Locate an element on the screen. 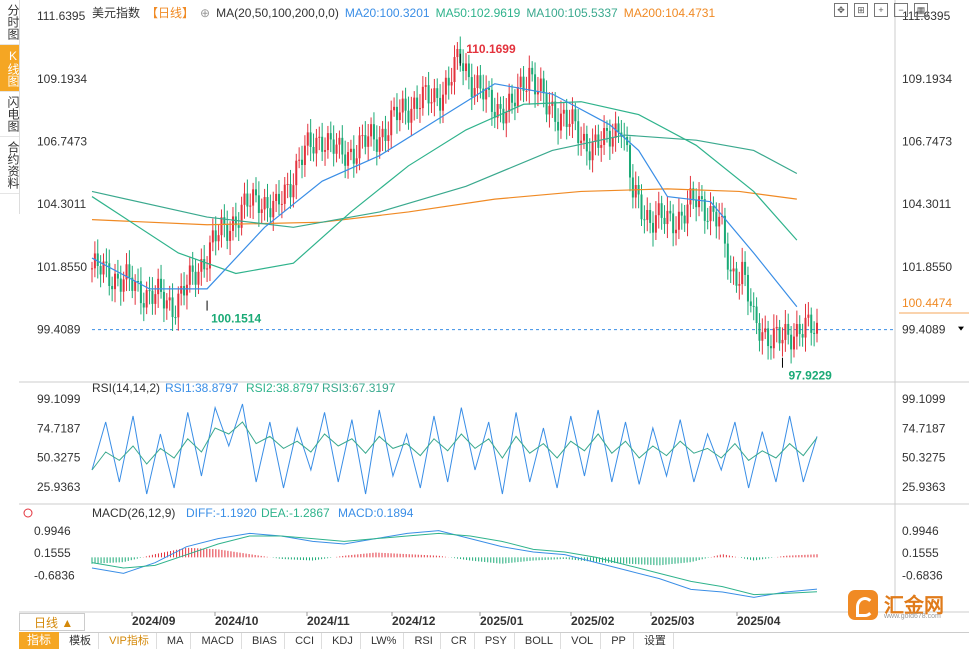 This screenshot has width=969, height=650. indicator-psy: PSY is located at coordinates (496, 641).